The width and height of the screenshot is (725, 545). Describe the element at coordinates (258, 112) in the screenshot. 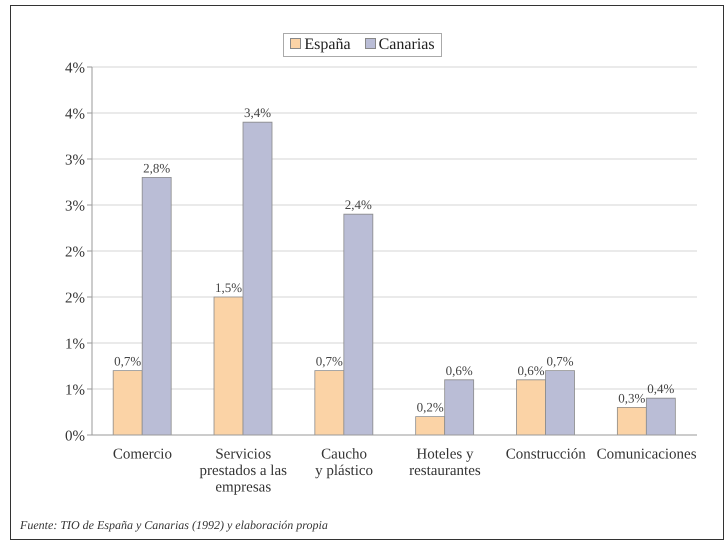

I see `data-label: 3,4%` at that location.